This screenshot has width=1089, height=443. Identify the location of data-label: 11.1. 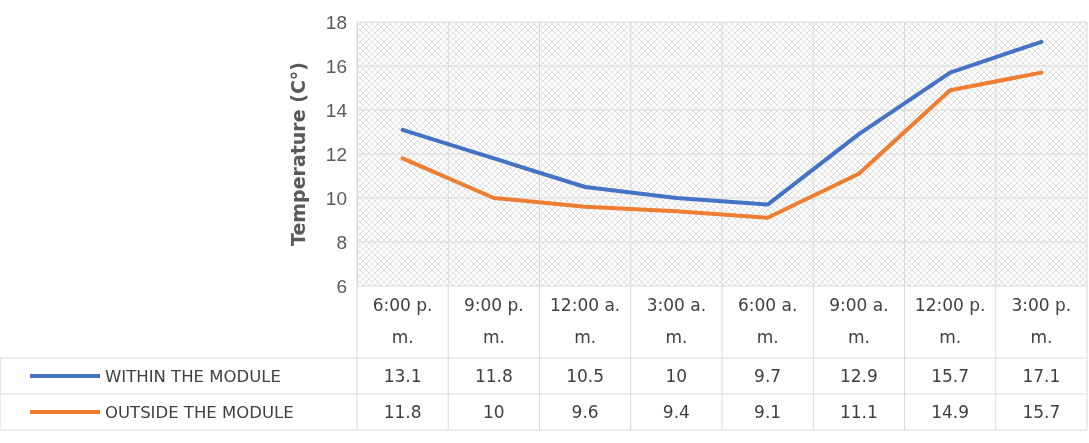
(858, 412).